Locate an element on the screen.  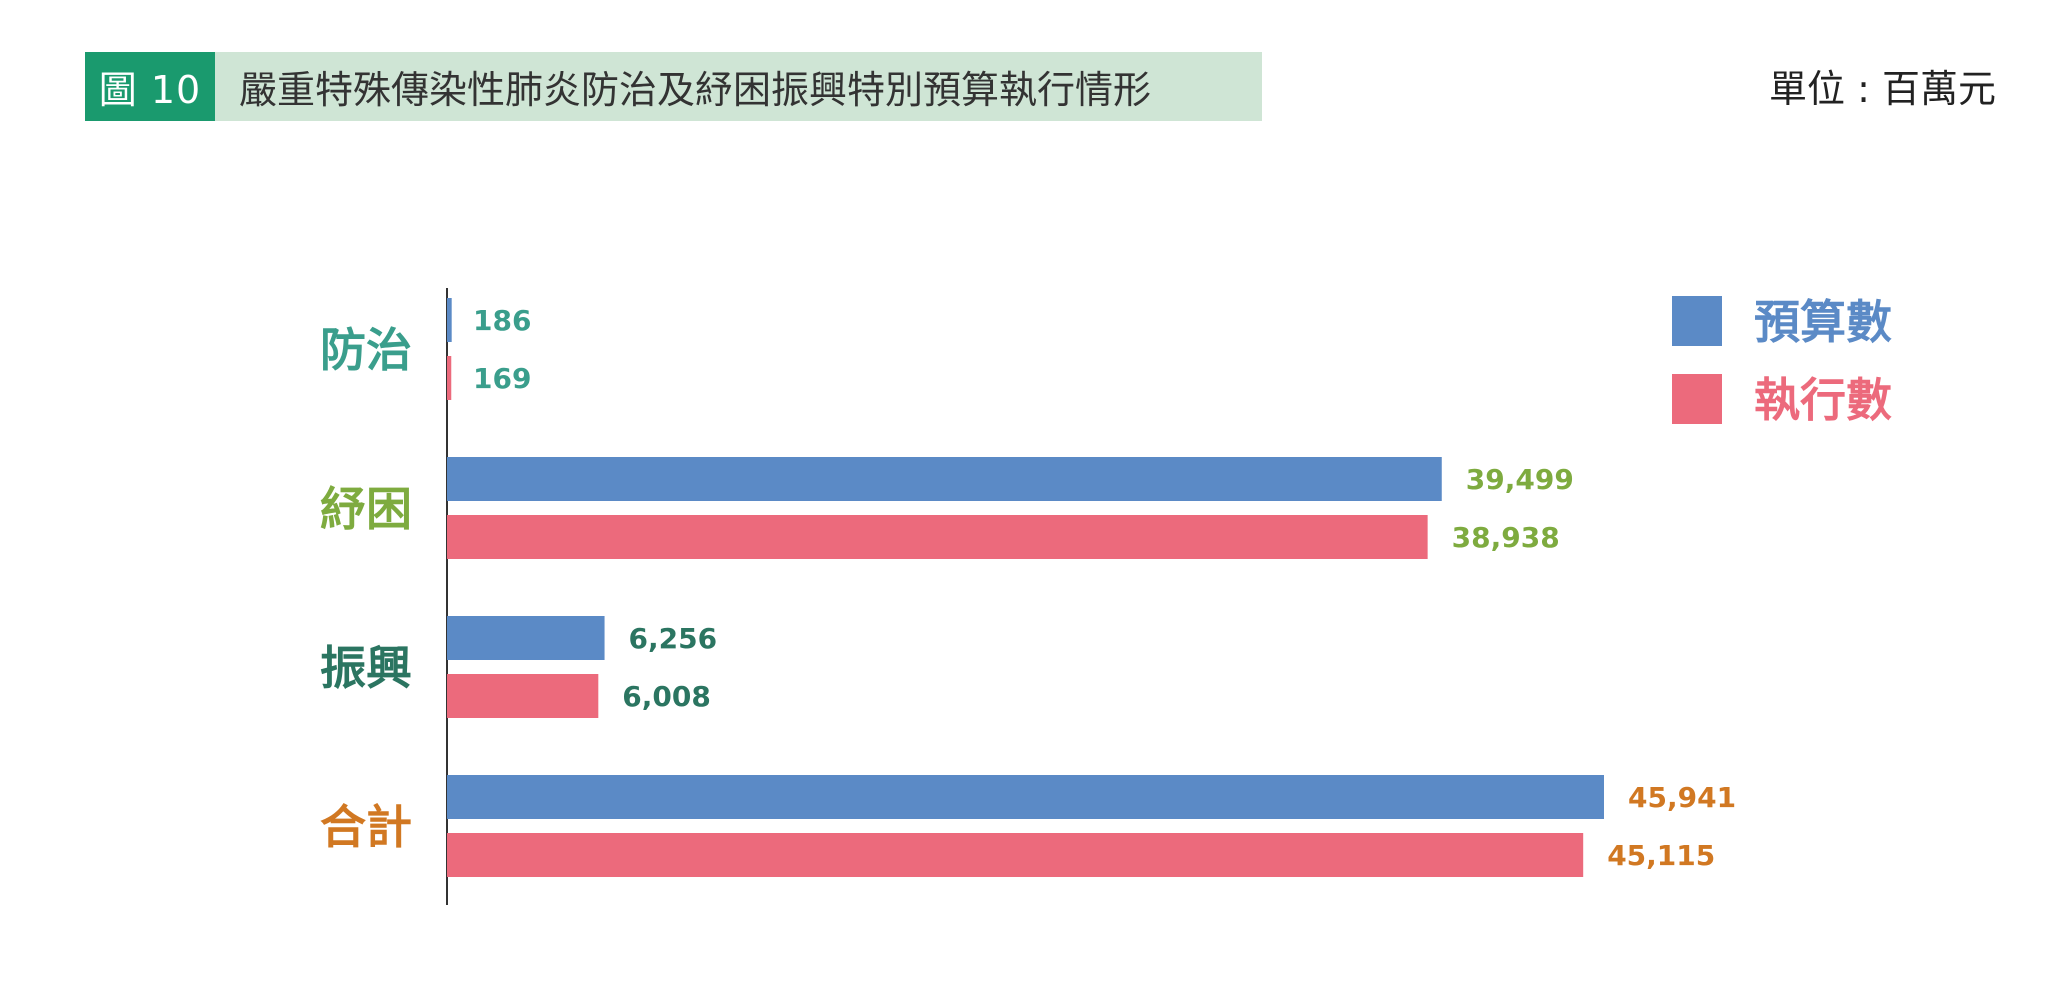
legend-label-1: 執行數 is located at coordinates (1823, 400).